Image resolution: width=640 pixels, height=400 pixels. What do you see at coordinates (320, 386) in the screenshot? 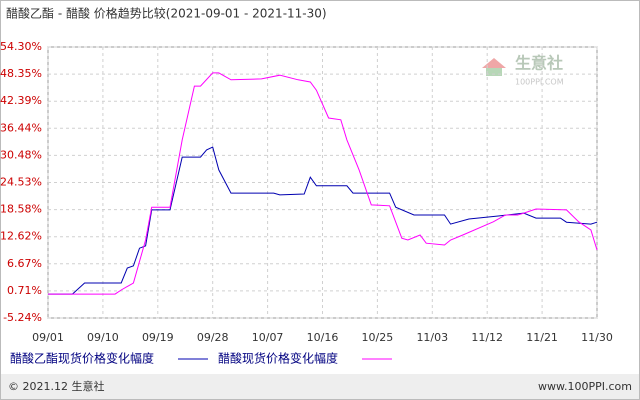
I see `footer-bar` at bounding box center [320, 386].